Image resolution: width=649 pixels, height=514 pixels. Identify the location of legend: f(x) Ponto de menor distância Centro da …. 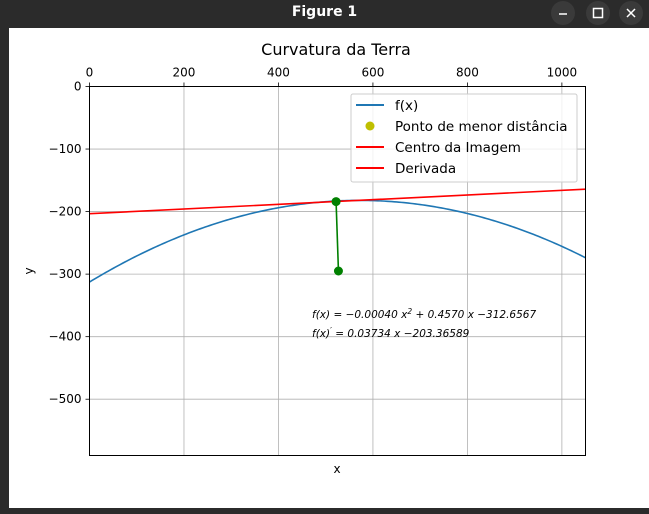
(464, 138).